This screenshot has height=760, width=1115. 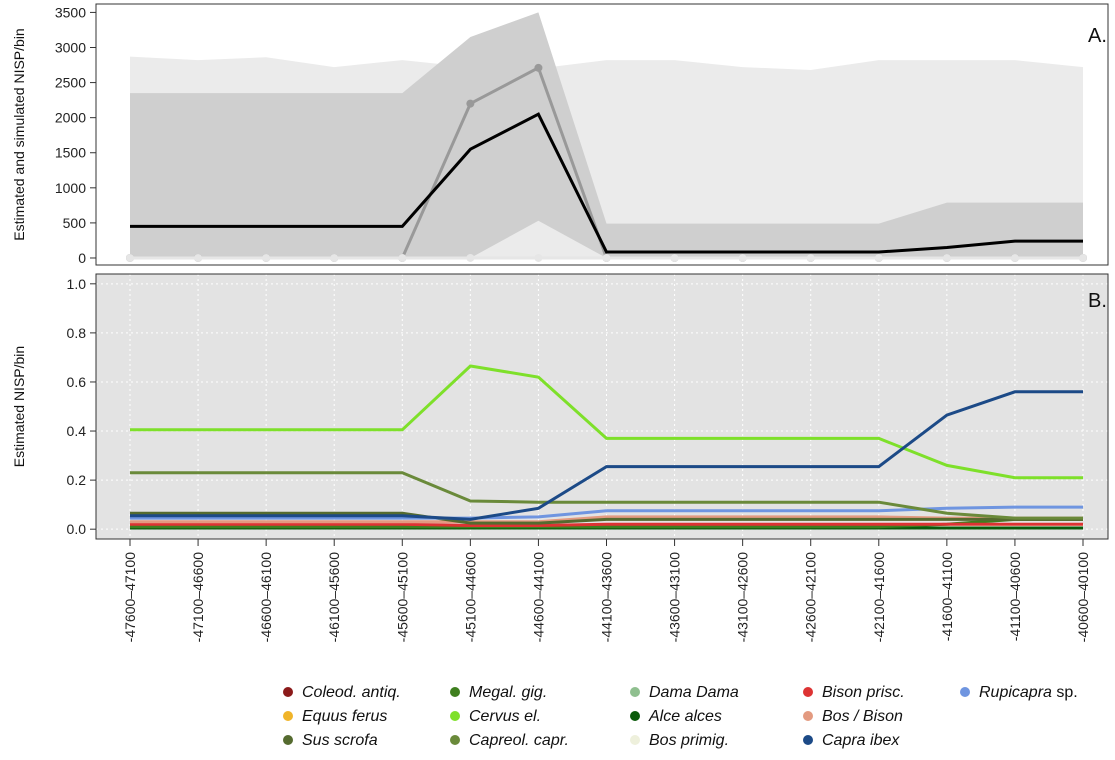 I want to click on x-tick-label: -45600–45100, so click(x=402, y=597).